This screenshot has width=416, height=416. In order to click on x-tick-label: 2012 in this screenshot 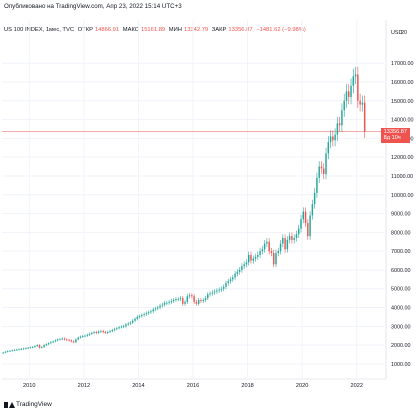, I will do `click(84, 386)`.